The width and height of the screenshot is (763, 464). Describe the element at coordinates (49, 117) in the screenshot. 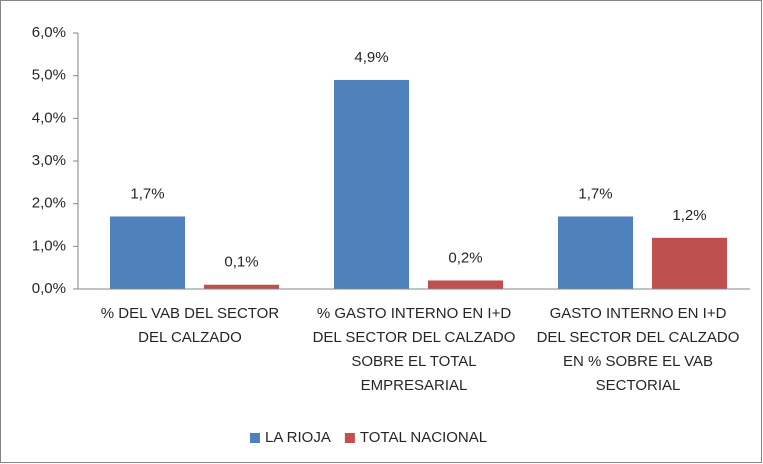

I see `y-tick-label: 4,0%` at that location.